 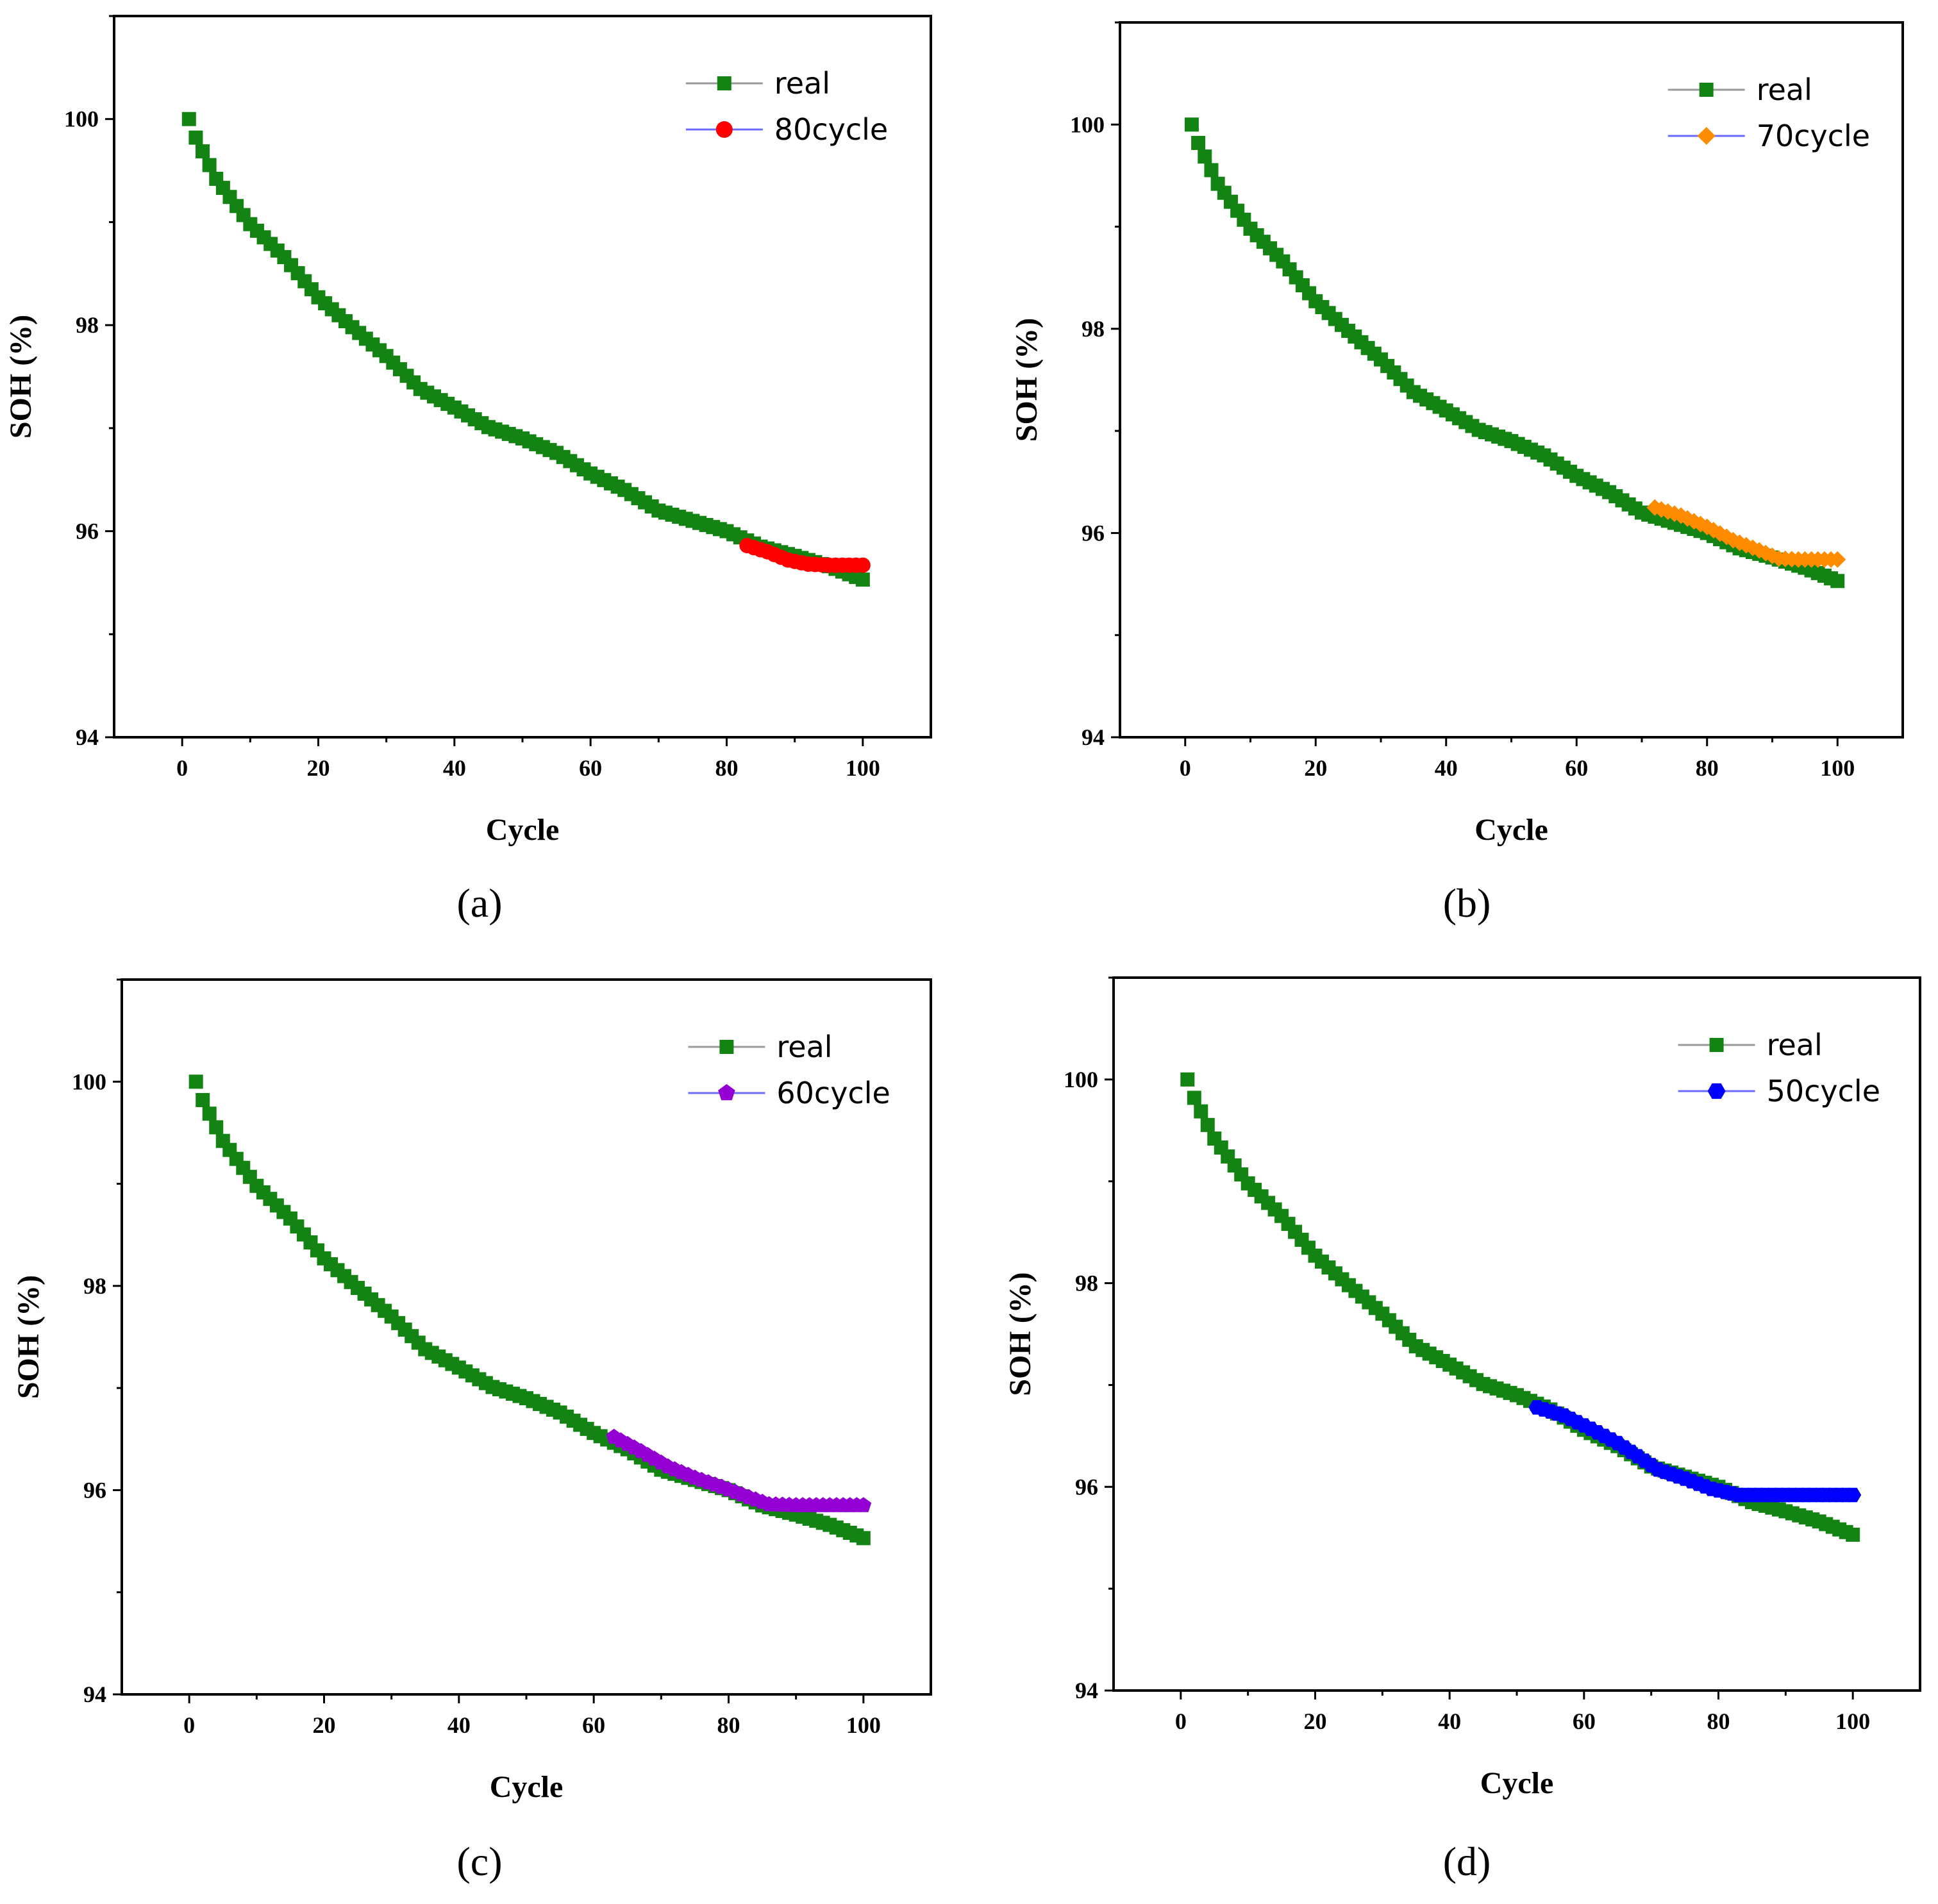 What do you see at coordinates (1853, 1495) in the screenshot?
I see `data-point-50cycle` at bounding box center [1853, 1495].